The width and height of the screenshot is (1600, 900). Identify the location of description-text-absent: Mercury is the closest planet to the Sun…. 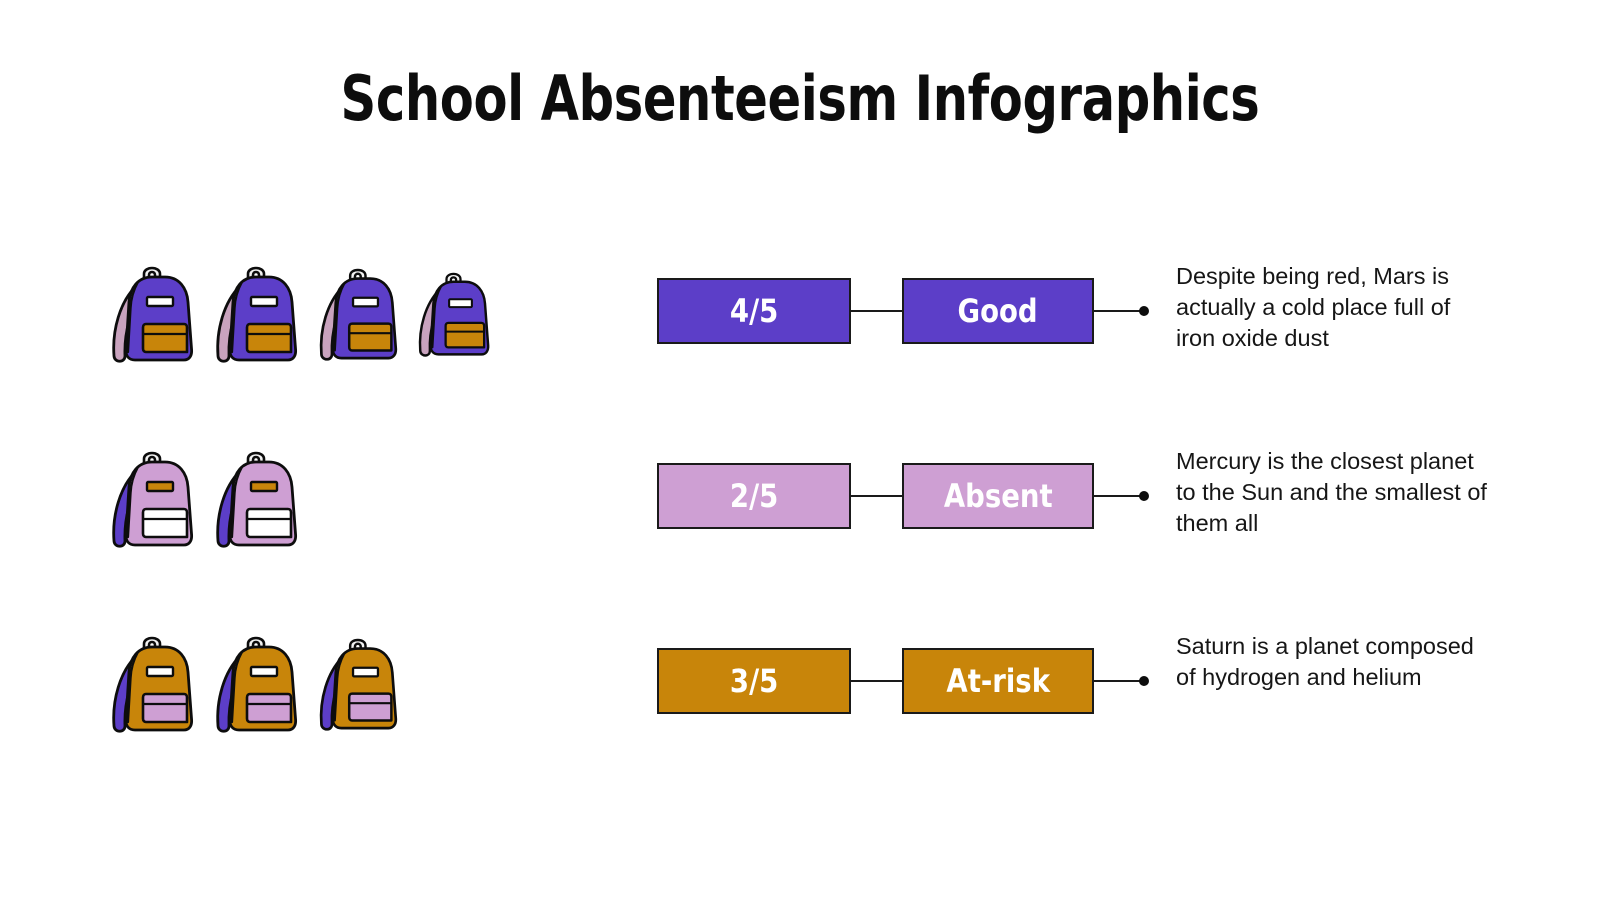
(1331, 492).